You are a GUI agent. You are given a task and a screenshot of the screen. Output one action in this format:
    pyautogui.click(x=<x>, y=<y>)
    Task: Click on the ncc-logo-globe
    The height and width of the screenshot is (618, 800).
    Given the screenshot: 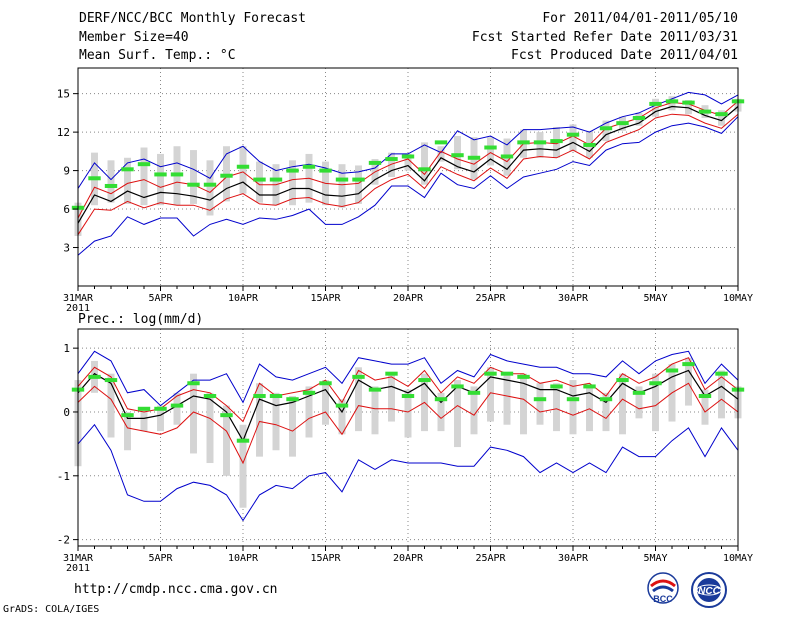 What is the action you would take?
    pyautogui.click(x=709, y=590)
    